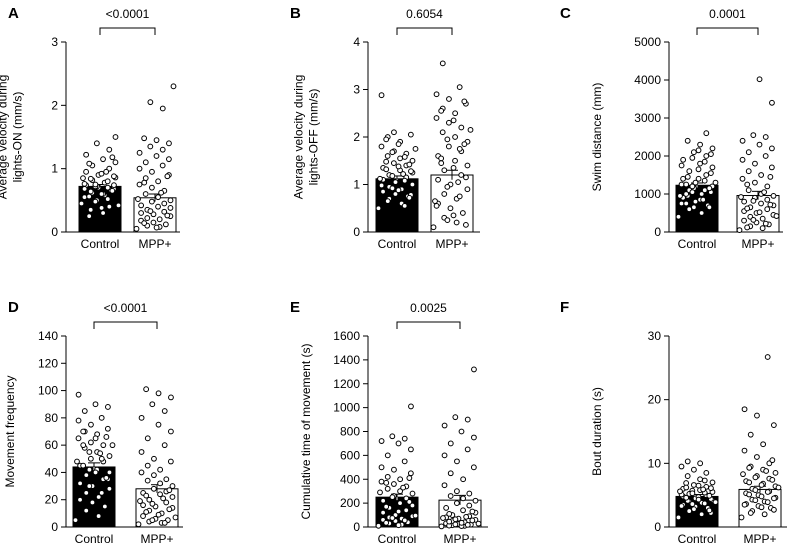  What do you see at coordinates (424, 31) in the screenshot?
I see `significance-bracket` at bounding box center [424, 31].